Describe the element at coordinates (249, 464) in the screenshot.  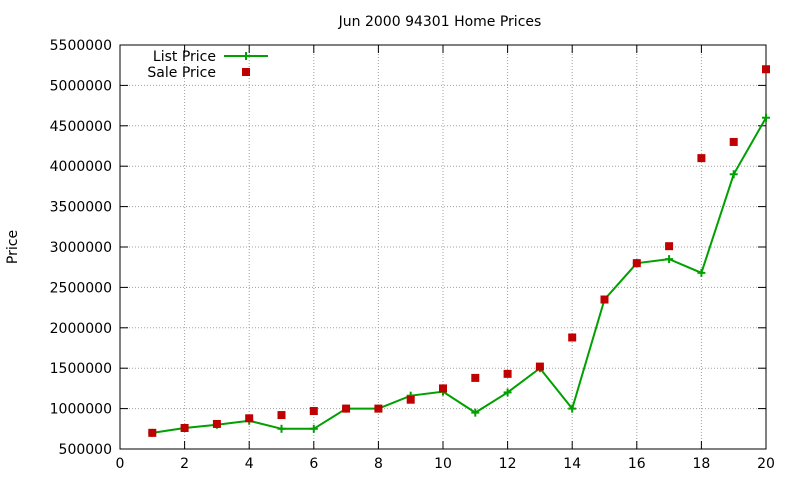
I see `x-tick-label: 4` at that location.